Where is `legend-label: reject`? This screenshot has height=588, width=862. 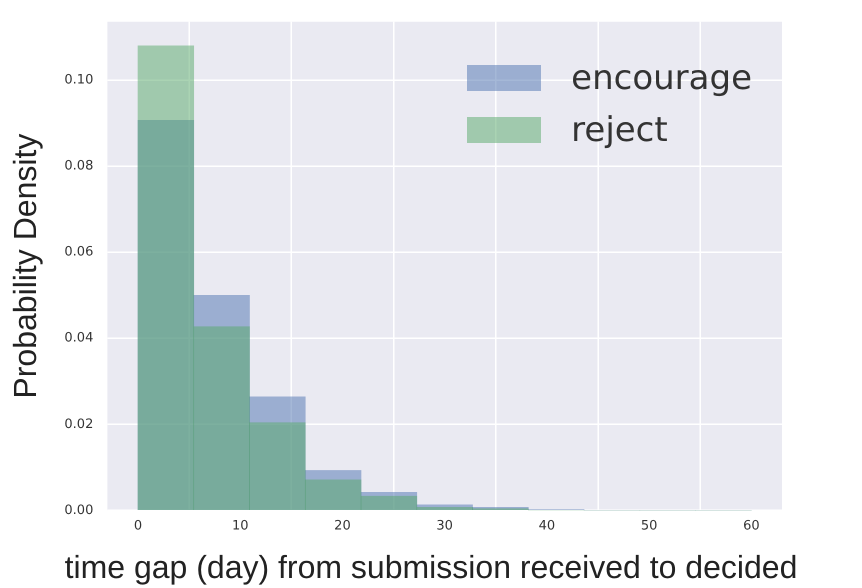 legend-label: reject is located at coordinates (619, 130).